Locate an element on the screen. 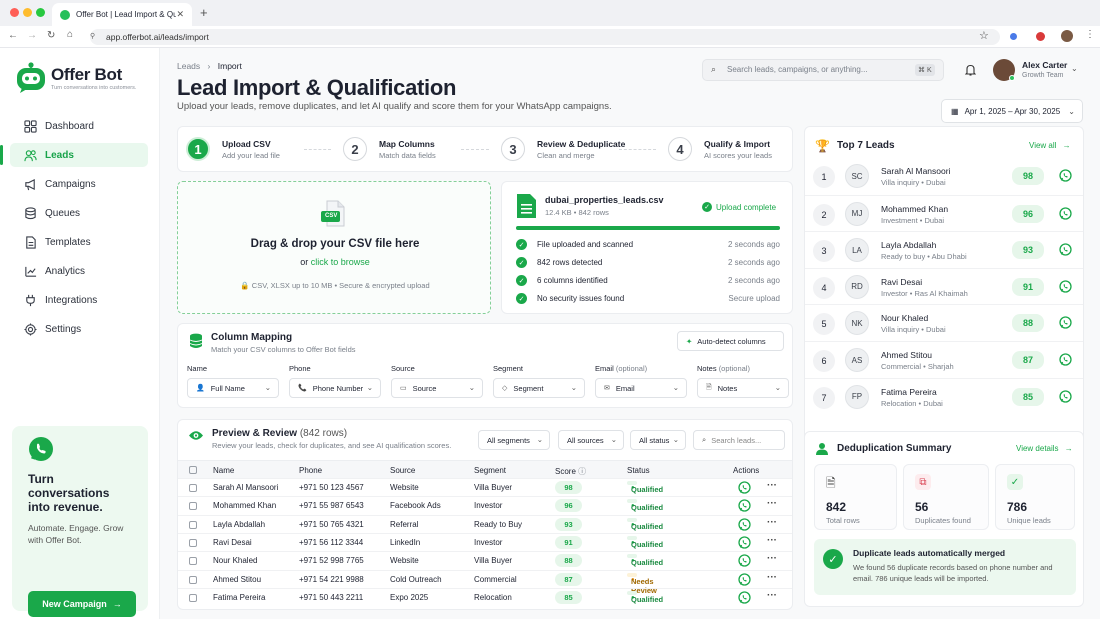 This screenshot has height=619, width=1100. mapping-select-phone: 📞 Phone Number ⌄ is located at coordinates (335, 388).